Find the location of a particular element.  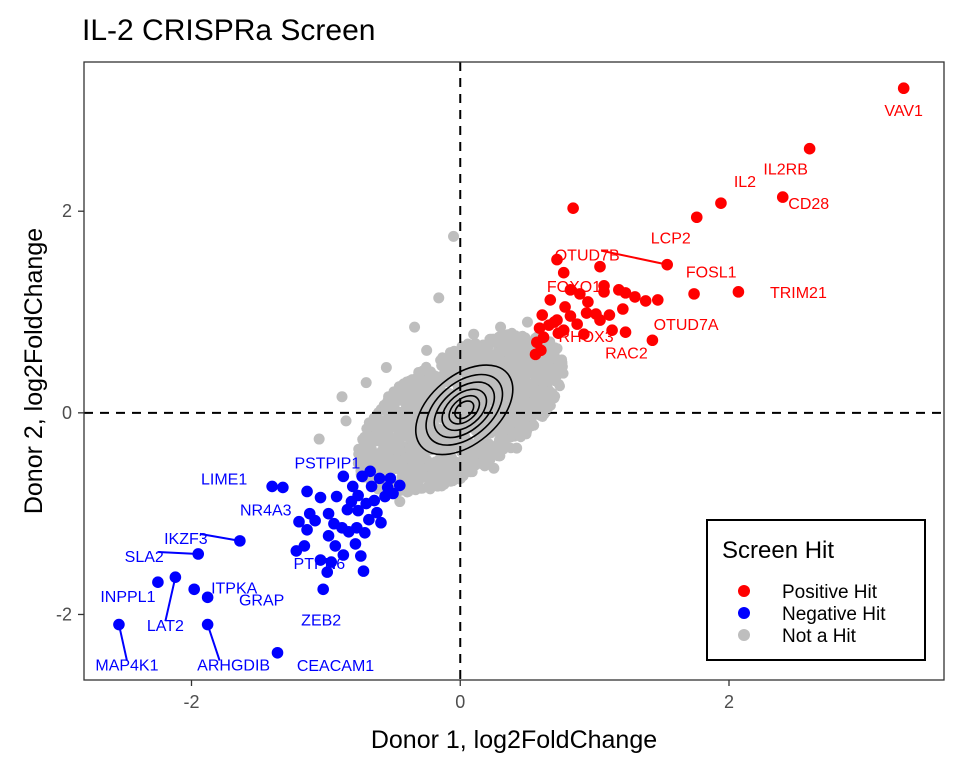

y-tick-label: 2 is located at coordinates (67, 211).